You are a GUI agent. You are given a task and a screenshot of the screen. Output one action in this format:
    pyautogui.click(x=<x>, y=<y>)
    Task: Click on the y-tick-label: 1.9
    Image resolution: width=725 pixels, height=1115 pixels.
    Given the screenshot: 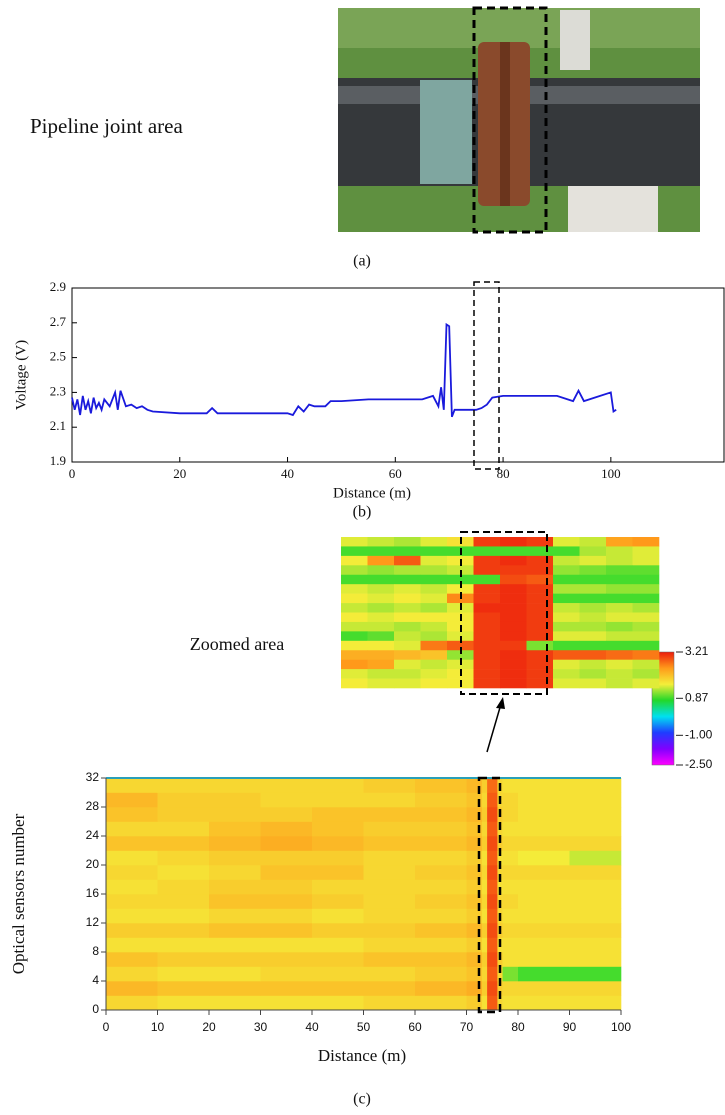 What is the action you would take?
    pyautogui.click(x=58, y=460)
    